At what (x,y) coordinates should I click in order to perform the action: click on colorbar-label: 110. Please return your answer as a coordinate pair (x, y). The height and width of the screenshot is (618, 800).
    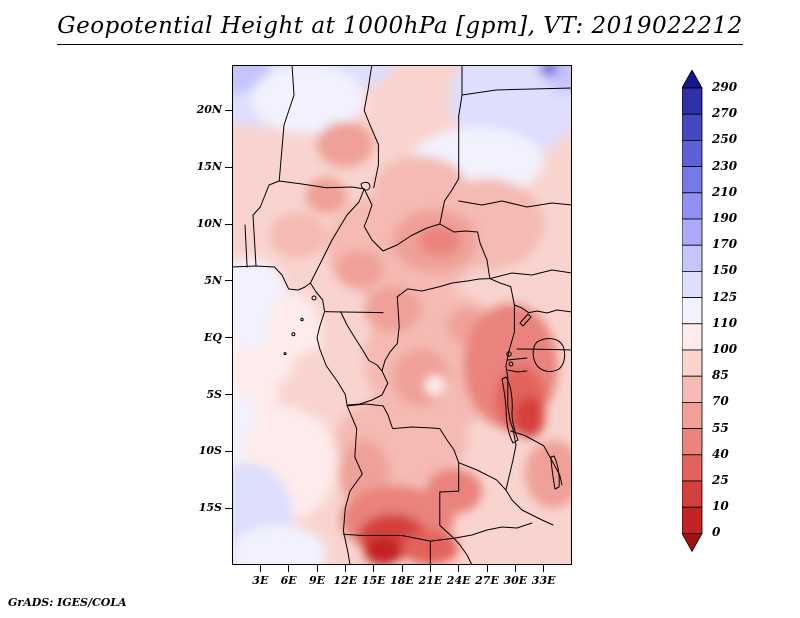
    Looking at the image, I should click on (725, 322).